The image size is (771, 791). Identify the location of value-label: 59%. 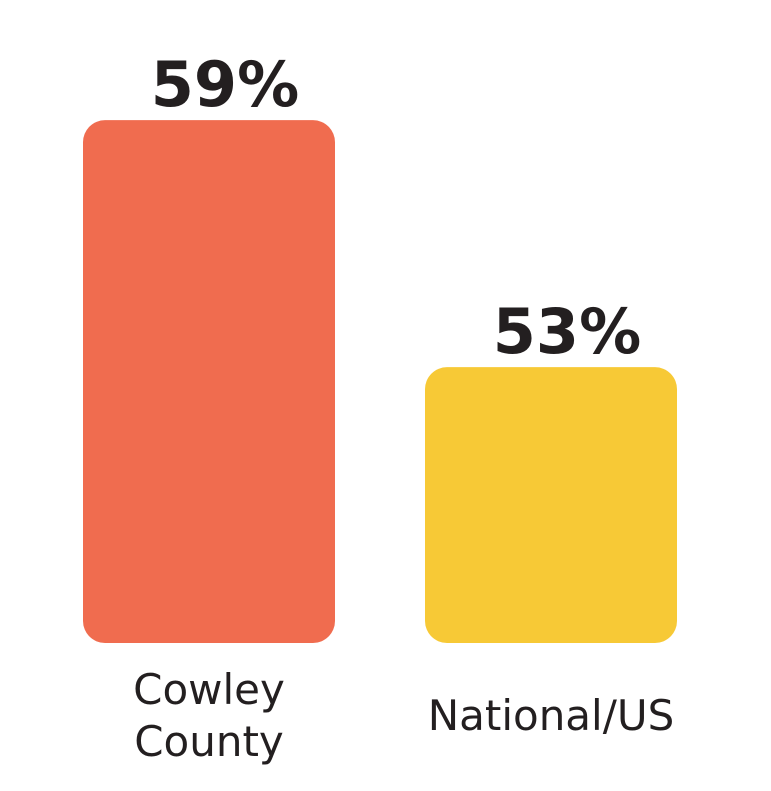
(225, 84).